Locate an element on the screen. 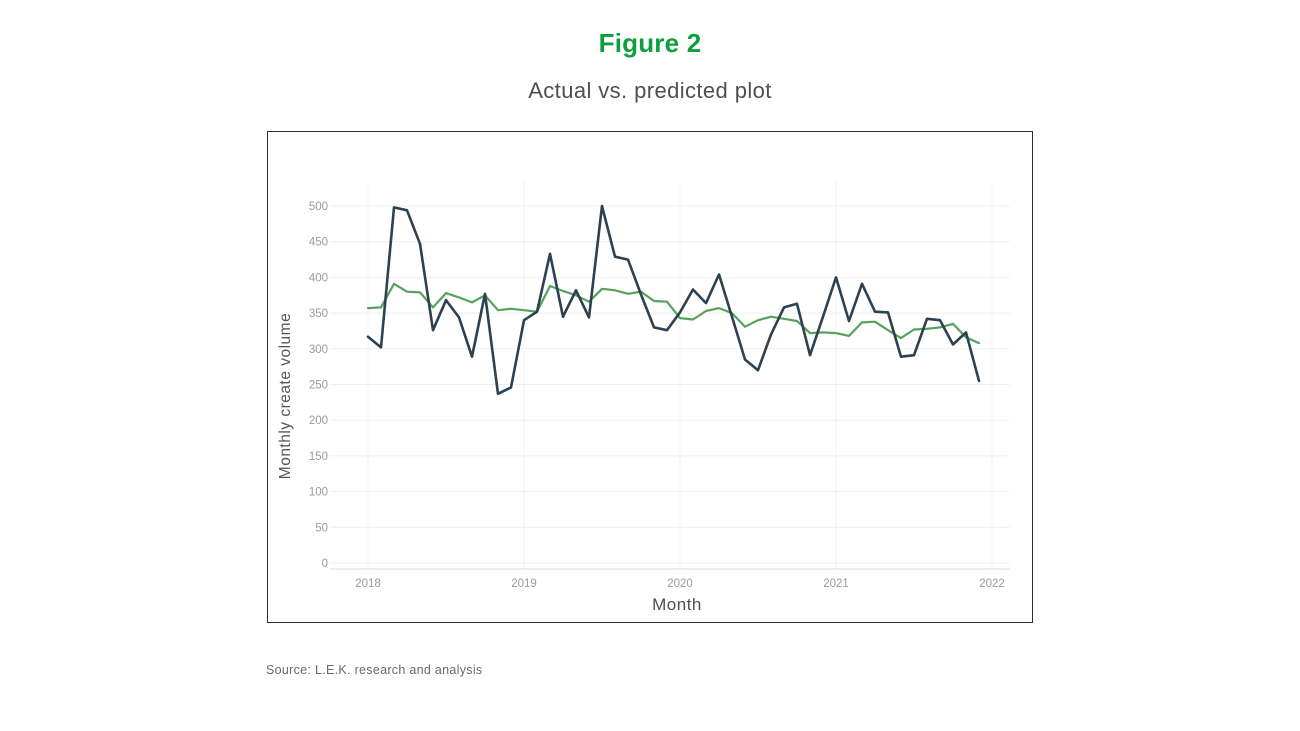 The height and width of the screenshot is (731, 1300). y-tick-label: 450 is located at coordinates (318, 243).